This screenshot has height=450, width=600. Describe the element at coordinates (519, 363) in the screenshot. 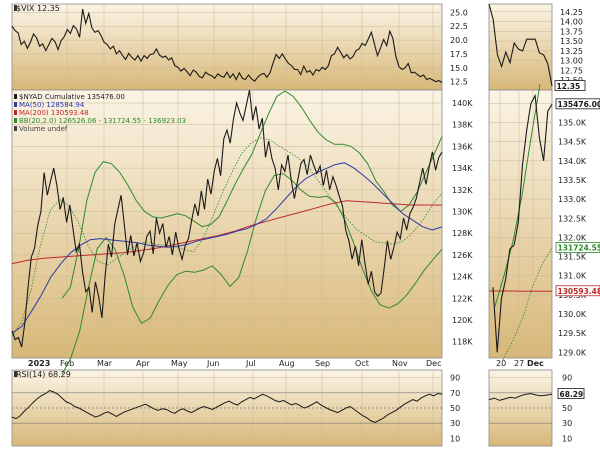

I see `x-tick: 27` at that location.